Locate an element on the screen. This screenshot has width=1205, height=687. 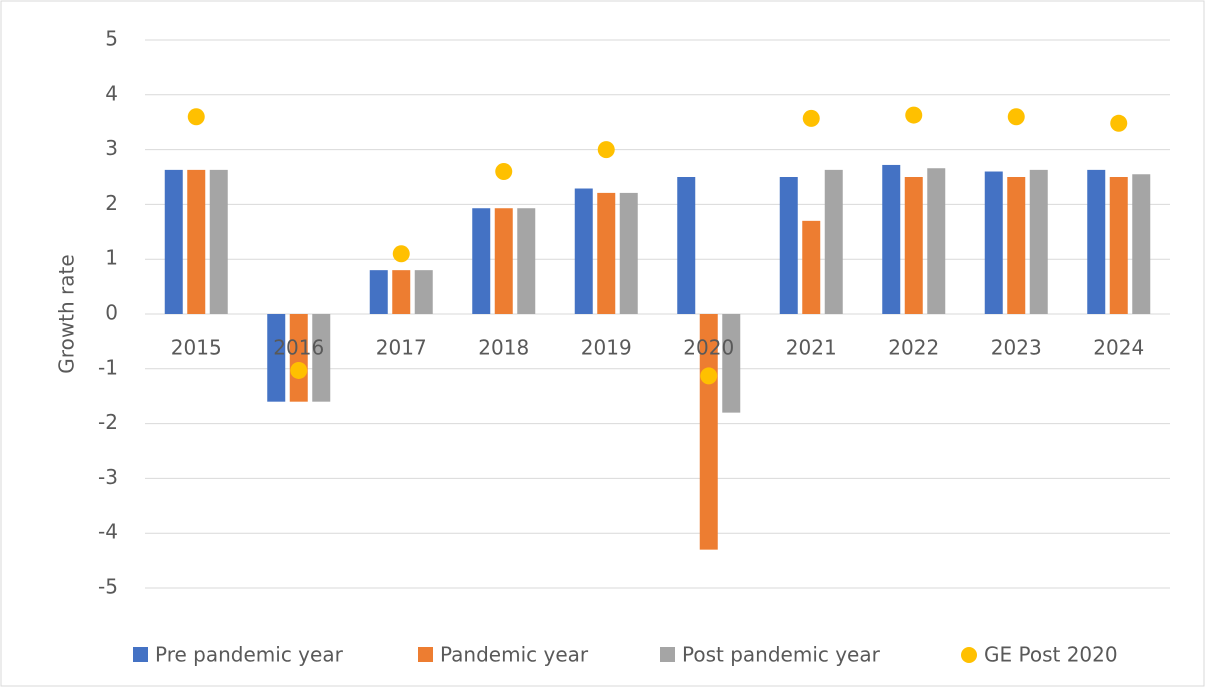
y-tick-label: 0 is located at coordinates (111, 313).